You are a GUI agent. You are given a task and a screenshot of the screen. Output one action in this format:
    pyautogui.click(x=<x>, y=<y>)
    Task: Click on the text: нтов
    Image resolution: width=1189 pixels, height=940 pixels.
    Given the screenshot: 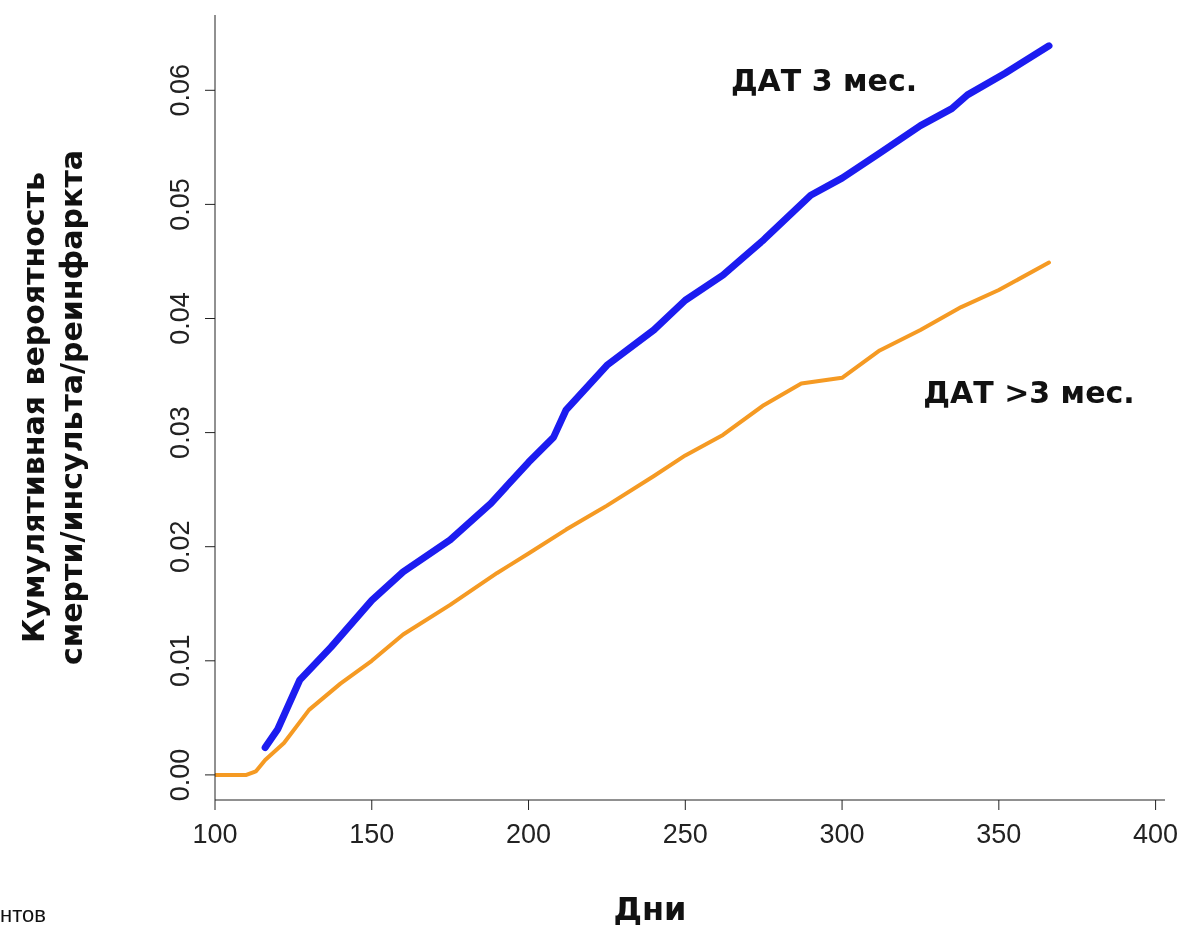 What is the action you would take?
    pyautogui.click(x=23, y=915)
    